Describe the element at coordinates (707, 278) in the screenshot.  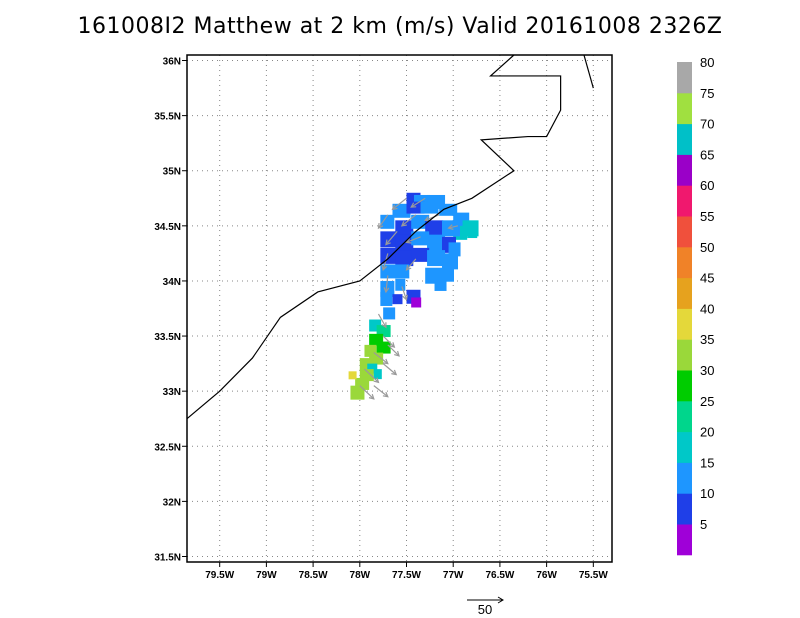
I see `colorbar-label: 45` at that location.